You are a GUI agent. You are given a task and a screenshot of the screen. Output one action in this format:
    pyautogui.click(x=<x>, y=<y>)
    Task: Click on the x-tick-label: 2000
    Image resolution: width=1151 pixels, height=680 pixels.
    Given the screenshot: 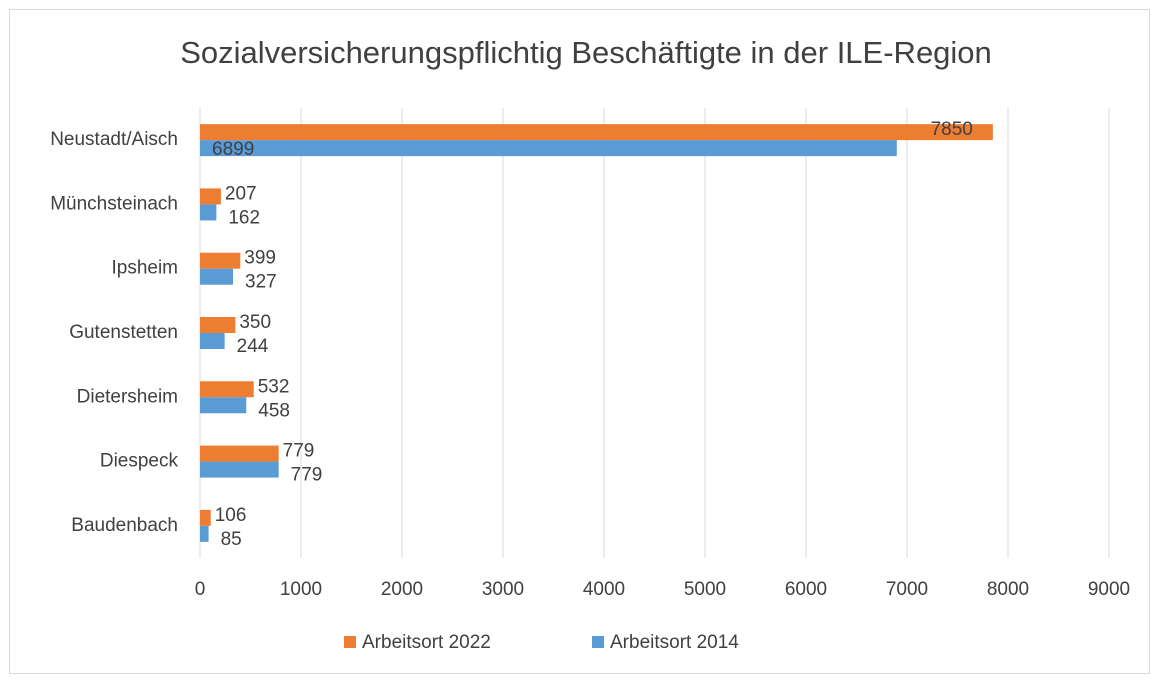 What is the action you would take?
    pyautogui.click(x=402, y=589)
    